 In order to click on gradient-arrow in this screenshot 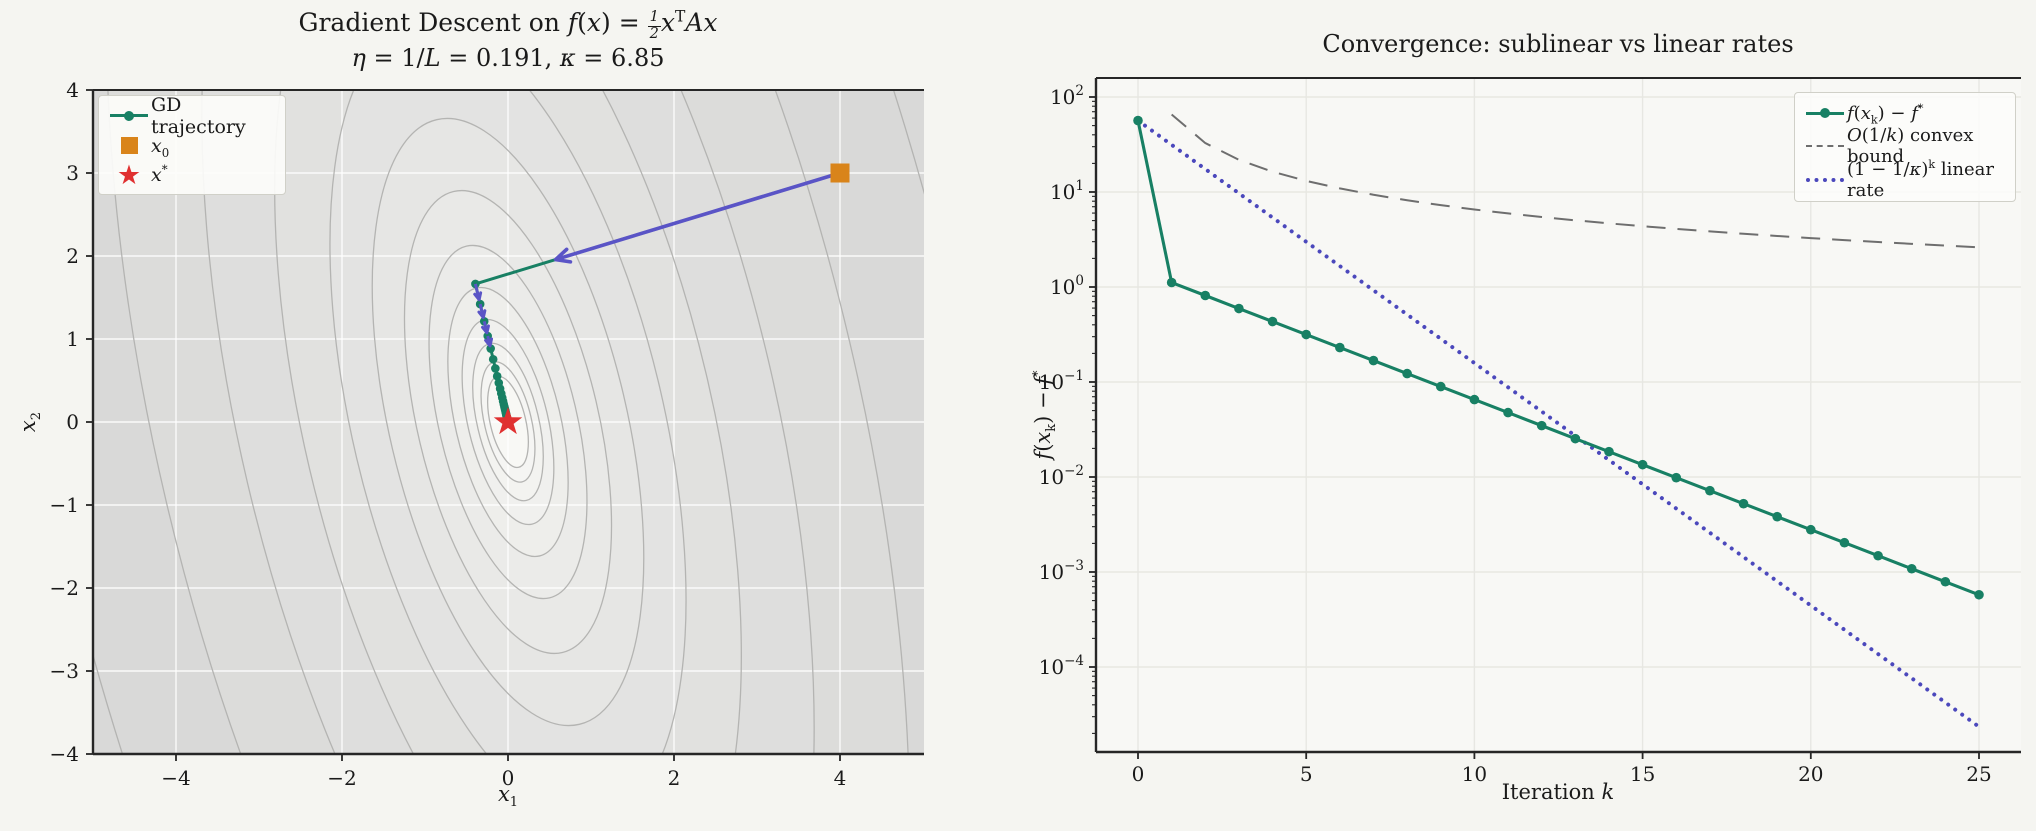, I will do `click(698, 216)`.